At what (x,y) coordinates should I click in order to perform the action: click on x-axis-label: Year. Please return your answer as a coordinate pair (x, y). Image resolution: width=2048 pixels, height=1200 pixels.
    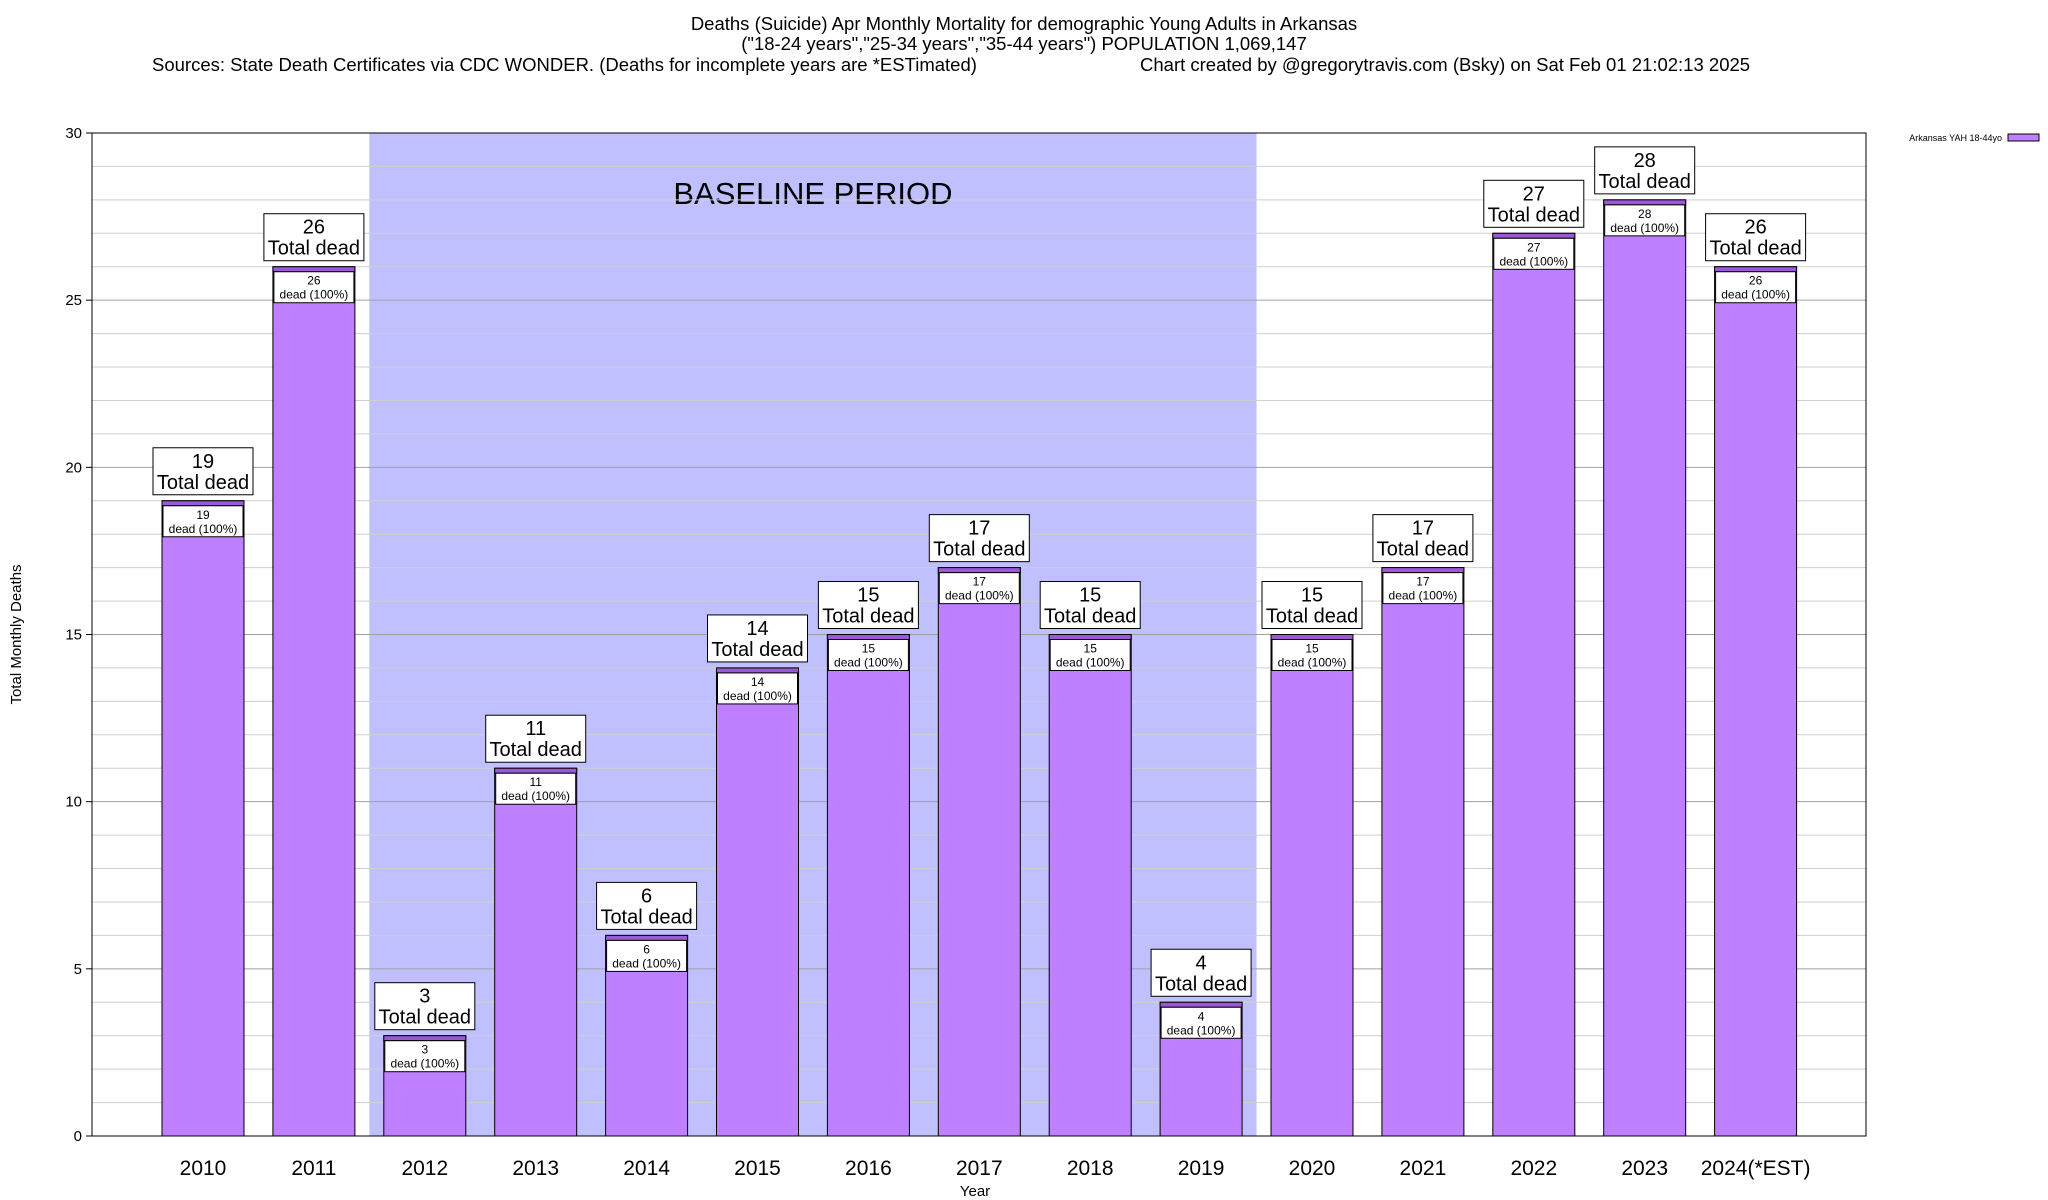
    Looking at the image, I should click on (975, 1191).